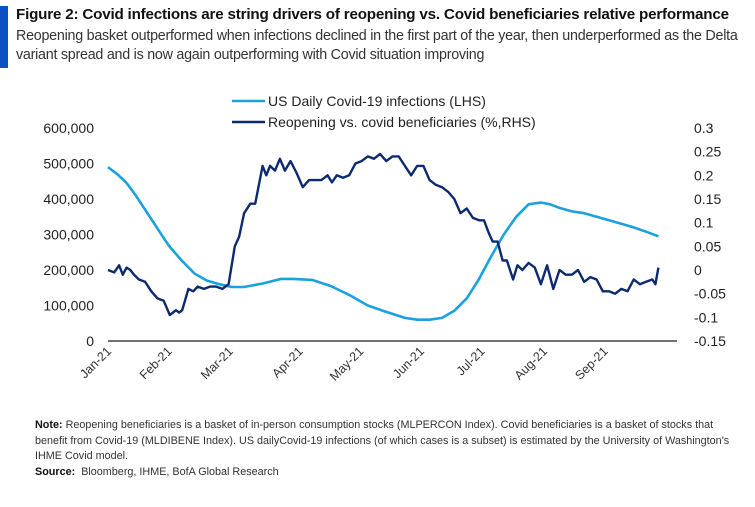 The image size is (755, 507). I want to click on right-tick-label: 0.25, so click(707, 152).